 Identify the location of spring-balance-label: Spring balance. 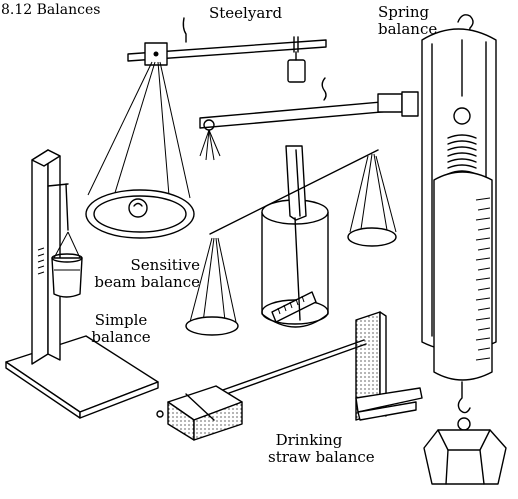
(408, 20).